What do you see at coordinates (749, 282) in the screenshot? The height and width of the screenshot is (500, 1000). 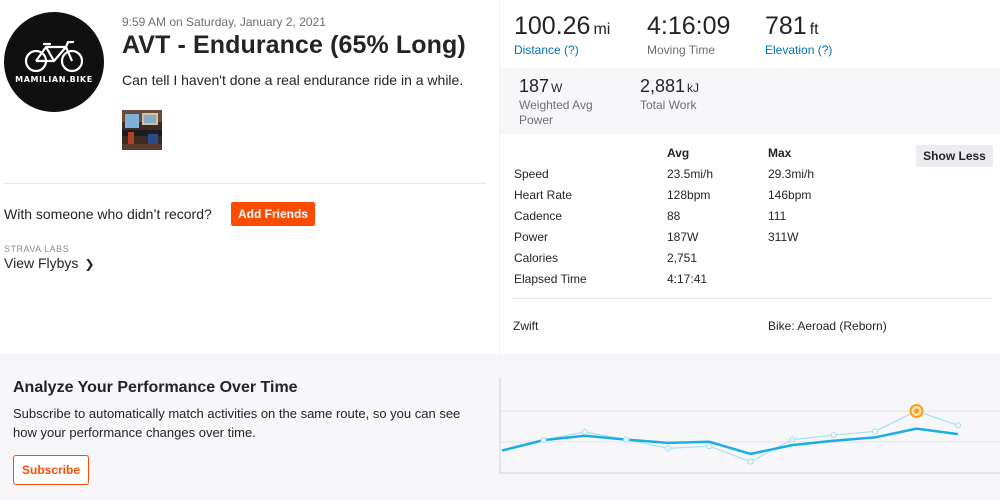 I see `table-row: Elapsed Time 4:17:41` at bounding box center [749, 282].